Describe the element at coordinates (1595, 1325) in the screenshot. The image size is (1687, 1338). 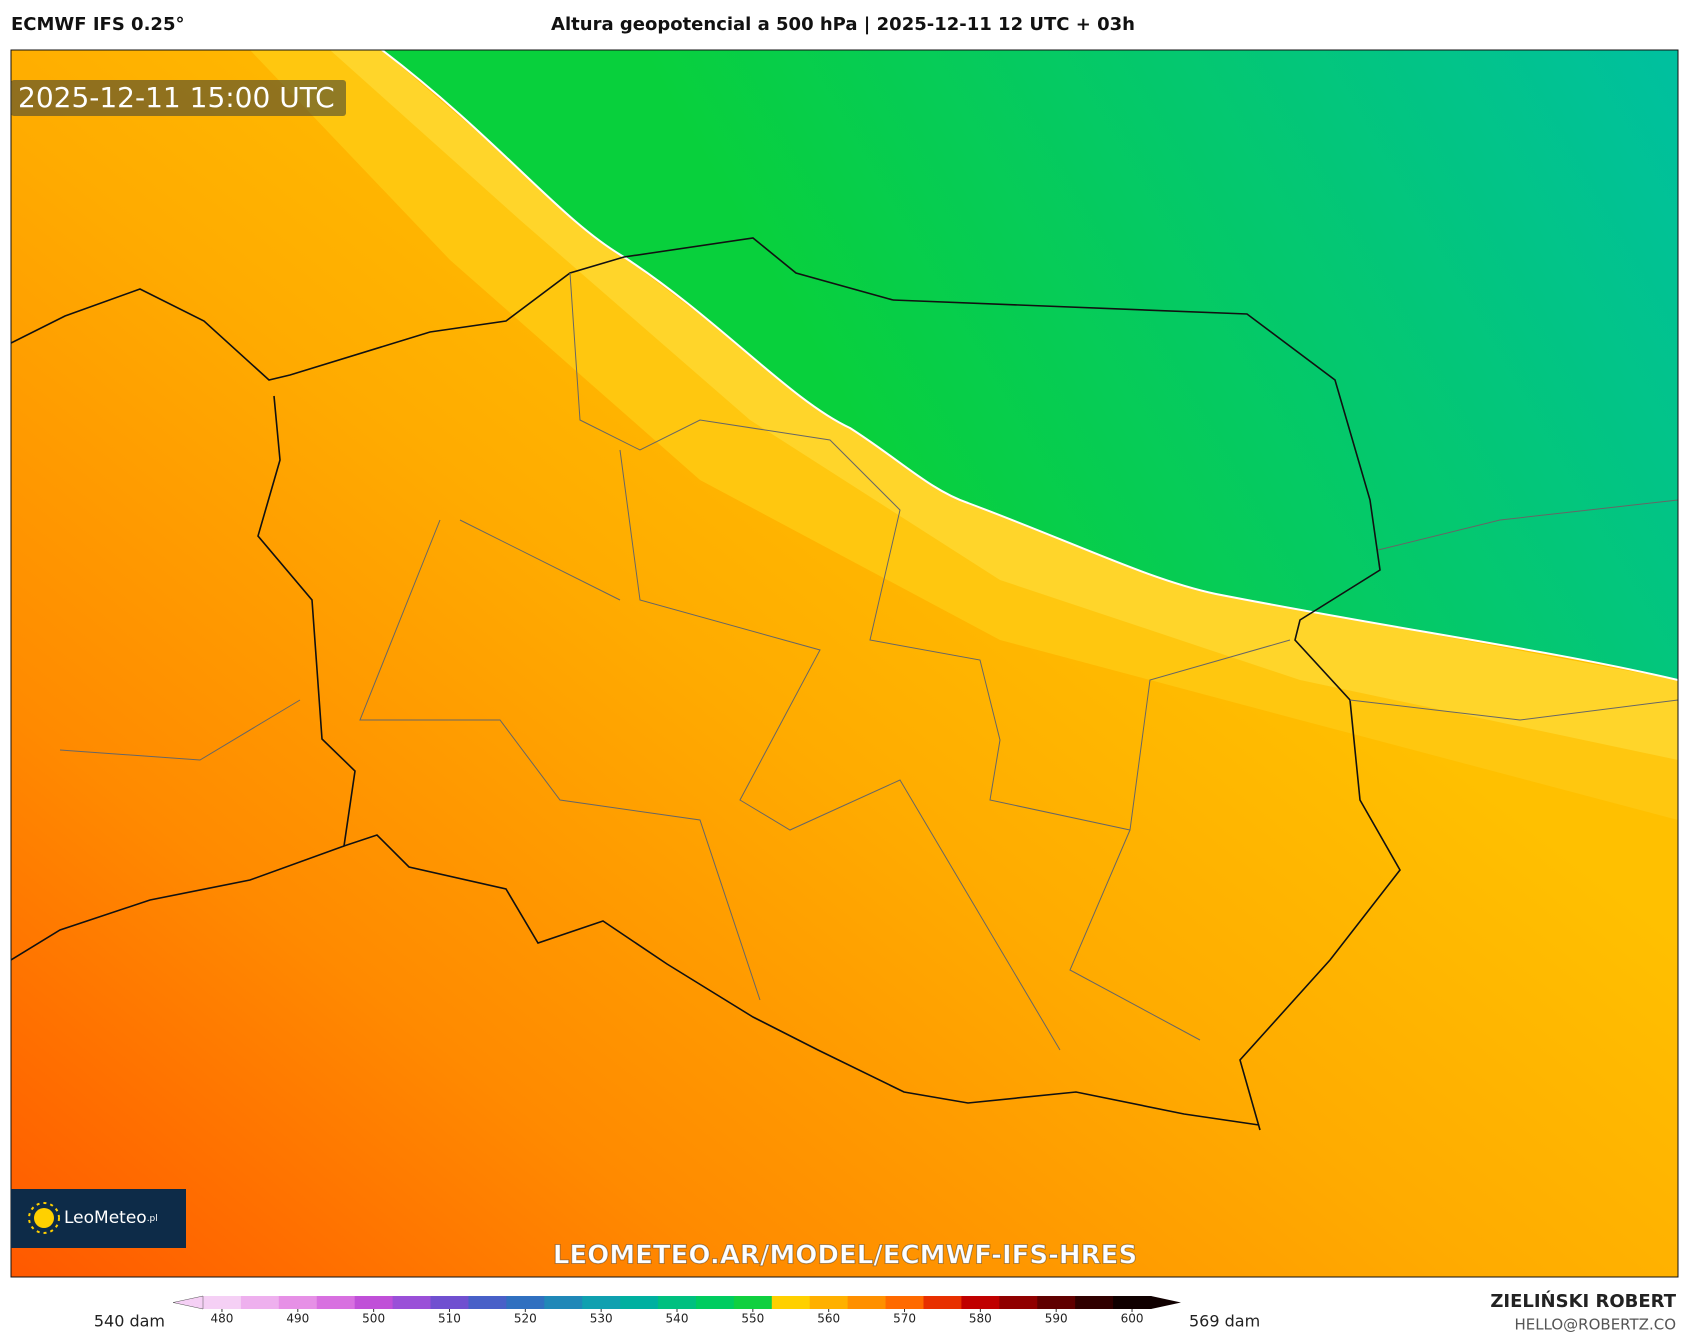
I see `email: HELLO@ROBERTZ.CO` at that location.